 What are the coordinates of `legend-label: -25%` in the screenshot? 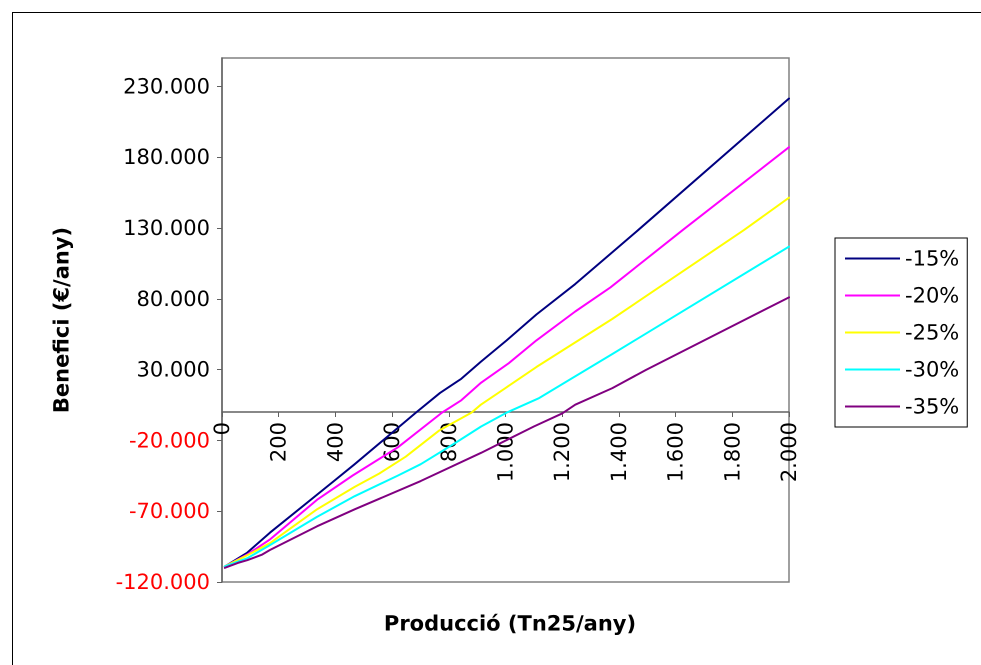 It's located at (932, 332).